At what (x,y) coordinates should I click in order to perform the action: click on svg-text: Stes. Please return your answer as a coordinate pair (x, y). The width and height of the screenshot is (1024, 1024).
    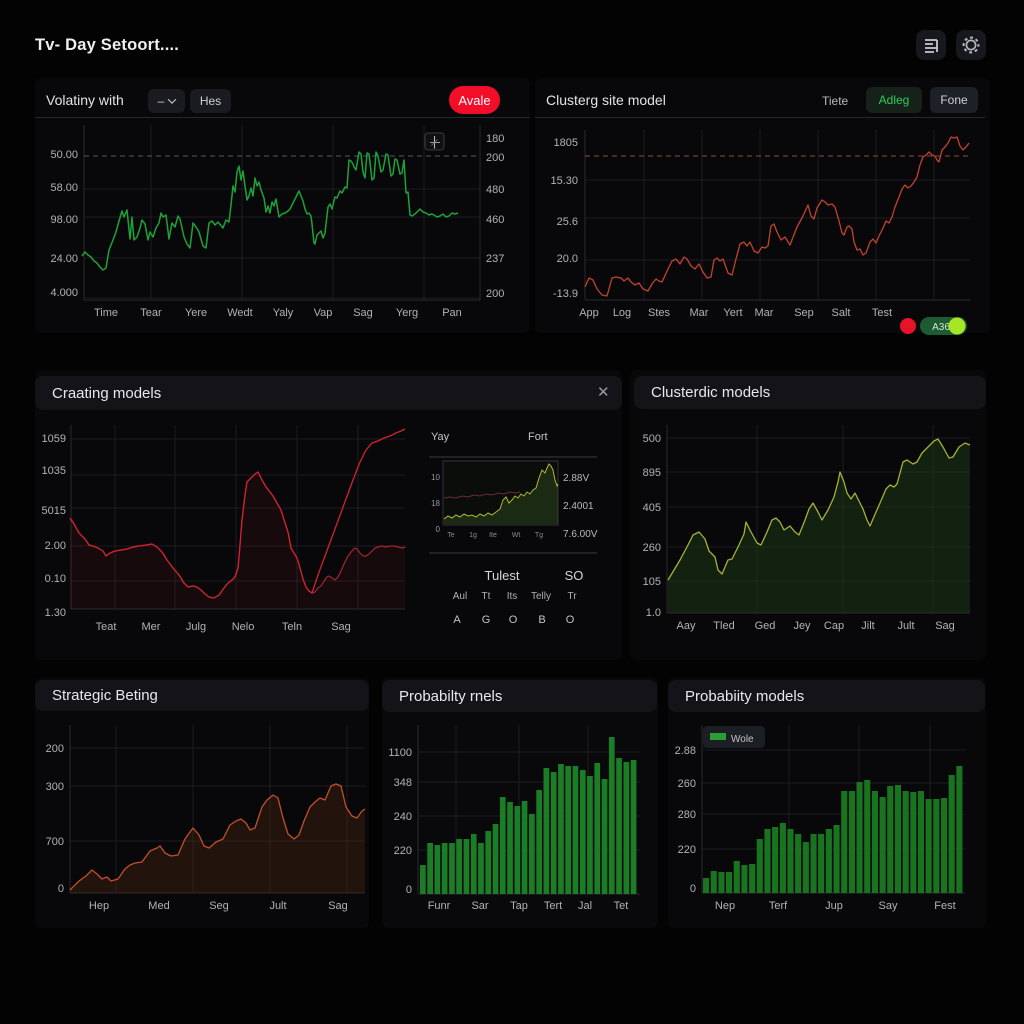
    Looking at the image, I should click on (659, 313).